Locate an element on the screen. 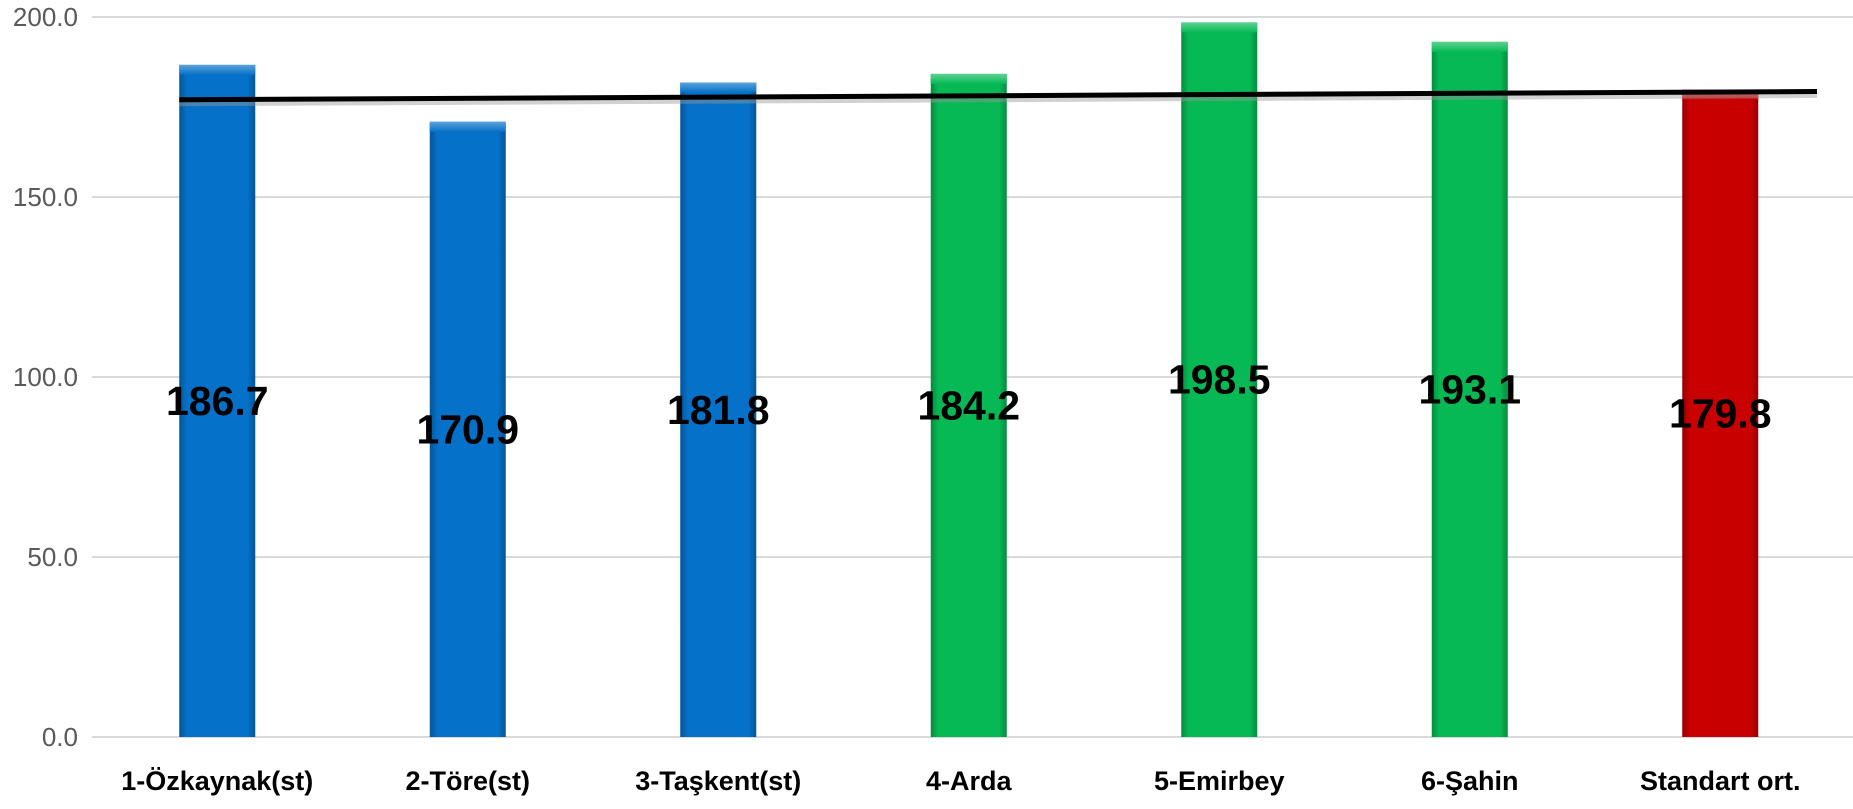 This screenshot has width=1853, height=809. data-label: 198.5 is located at coordinates (1219, 380).